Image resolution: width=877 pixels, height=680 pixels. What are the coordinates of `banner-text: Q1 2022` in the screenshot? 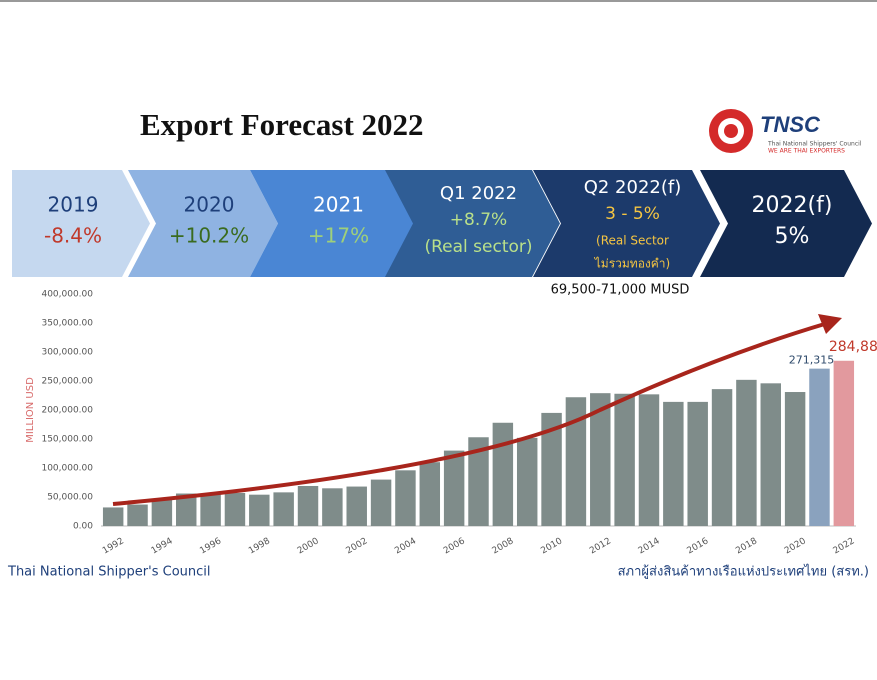 It's located at (478, 193).